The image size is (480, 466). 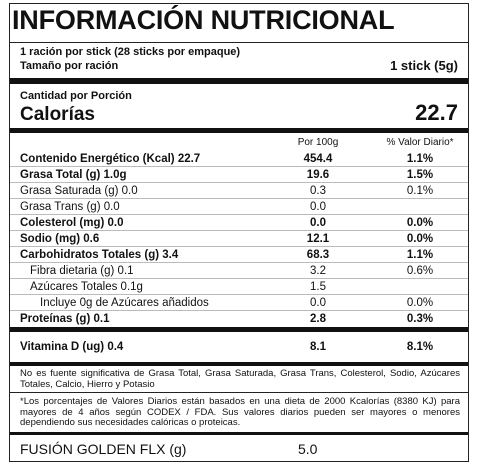 What do you see at coordinates (124, 303) in the screenshot?
I see `nutrient-label: Incluye 0g de Azúcares añadidos` at bounding box center [124, 303].